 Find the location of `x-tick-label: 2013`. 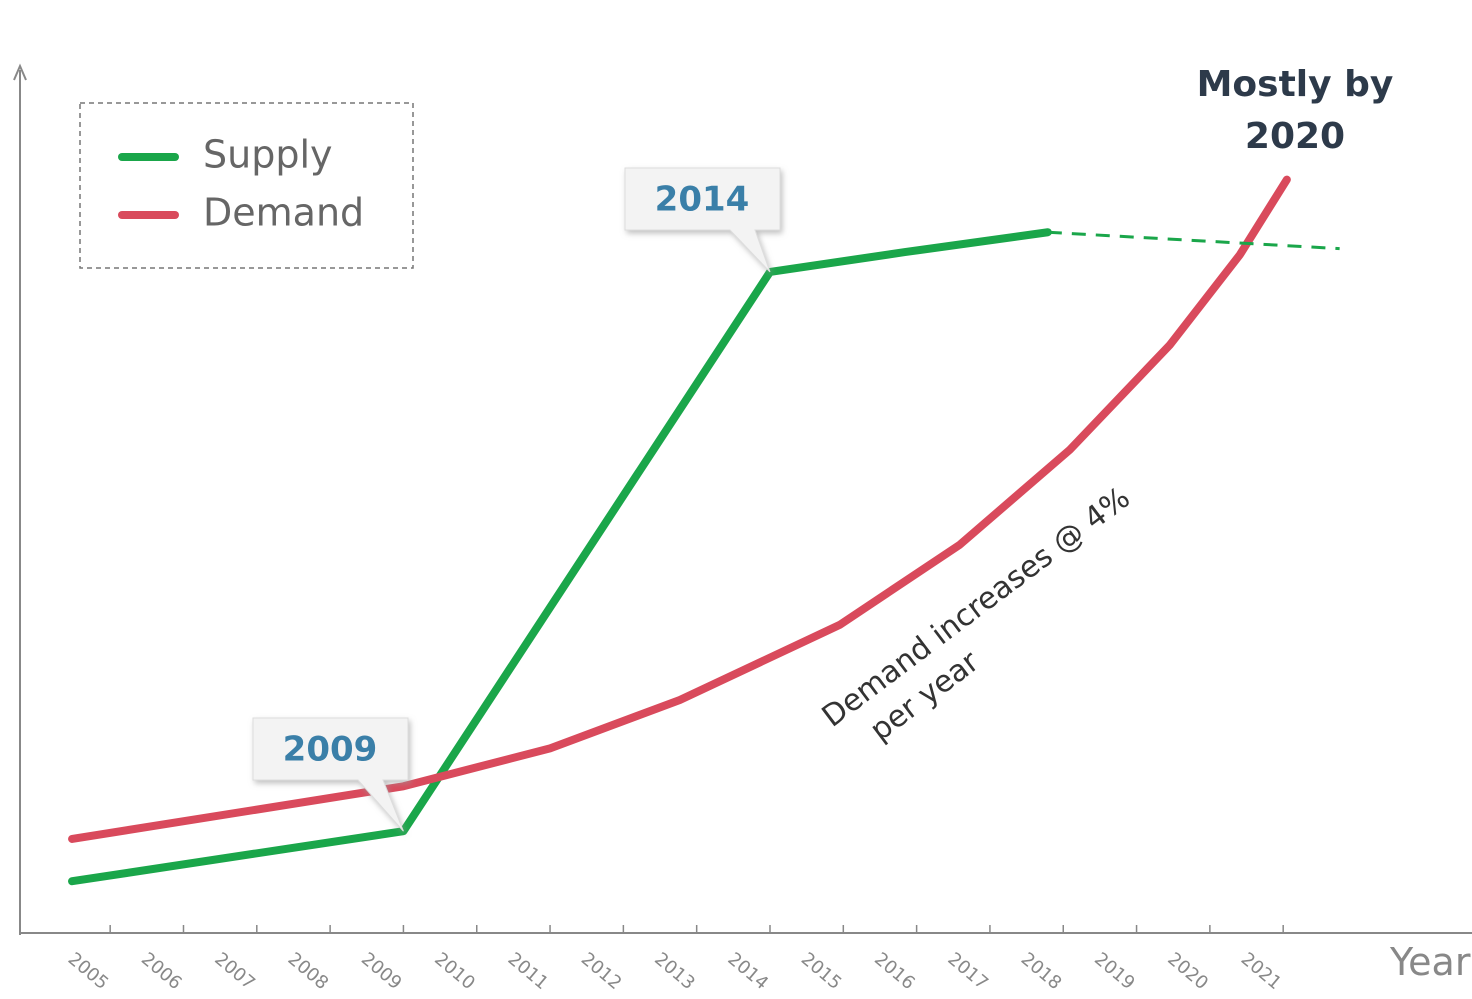

x-tick-label: 2013 is located at coordinates (674, 972).